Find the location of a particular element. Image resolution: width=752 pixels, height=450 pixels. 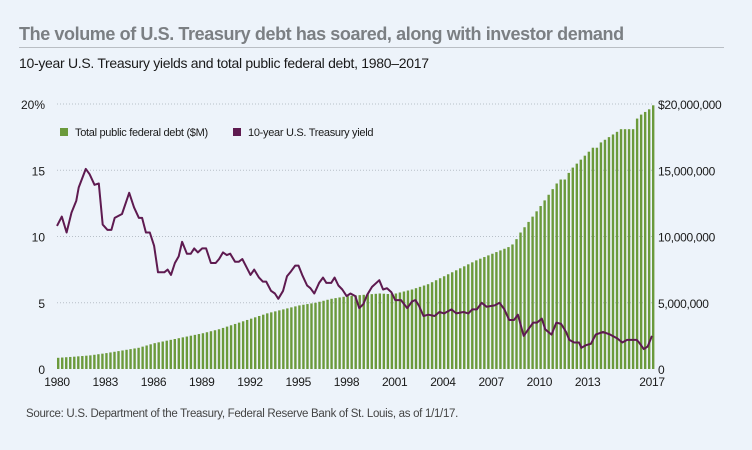

left-axis-tick-label: 5 is located at coordinates (41, 304).